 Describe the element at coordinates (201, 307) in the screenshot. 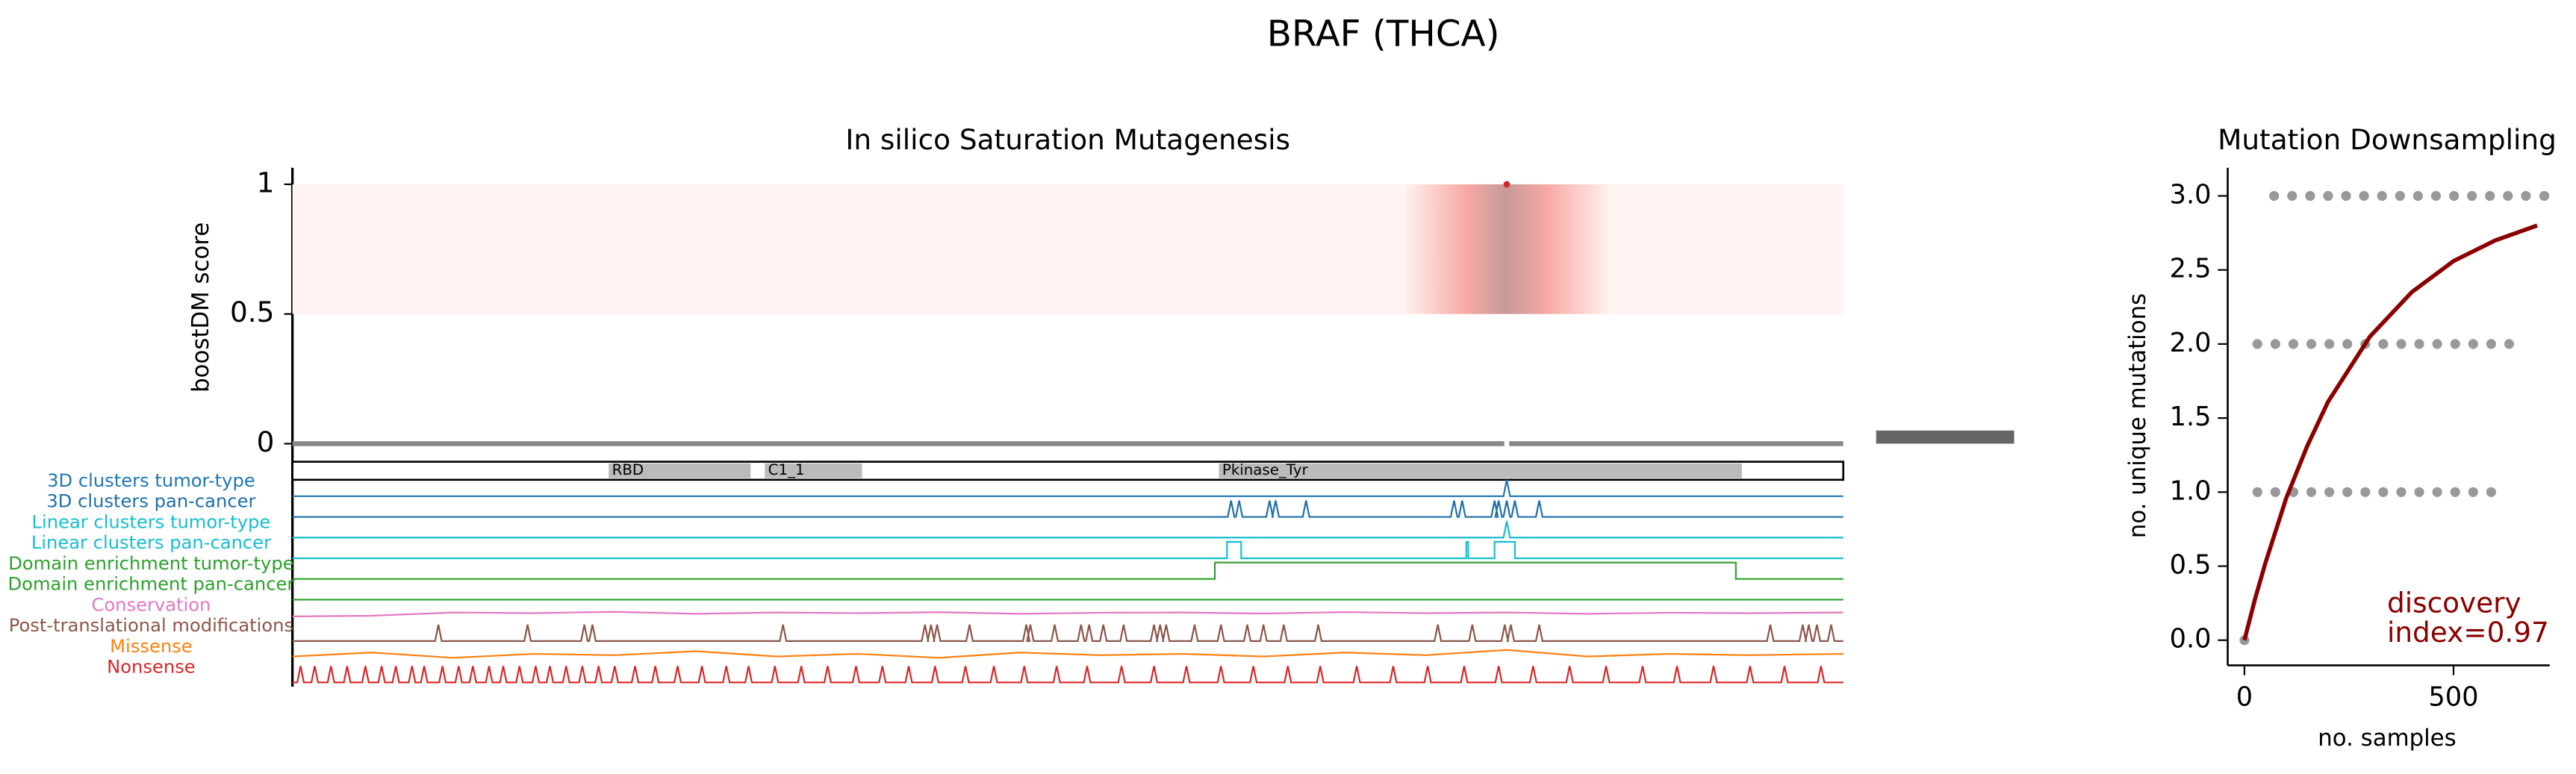

I see `y-axis-label: boostDM score` at that location.